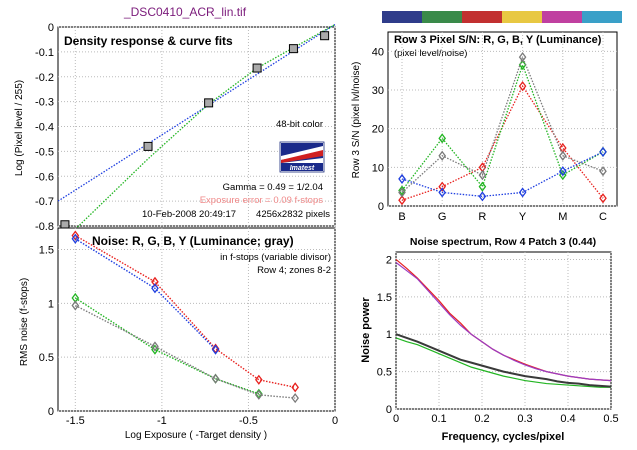 The height and width of the screenshot is (450, 637). I want to click on timestamp-label: 10-Feb-2008 20:49:17, so click(189, 214).